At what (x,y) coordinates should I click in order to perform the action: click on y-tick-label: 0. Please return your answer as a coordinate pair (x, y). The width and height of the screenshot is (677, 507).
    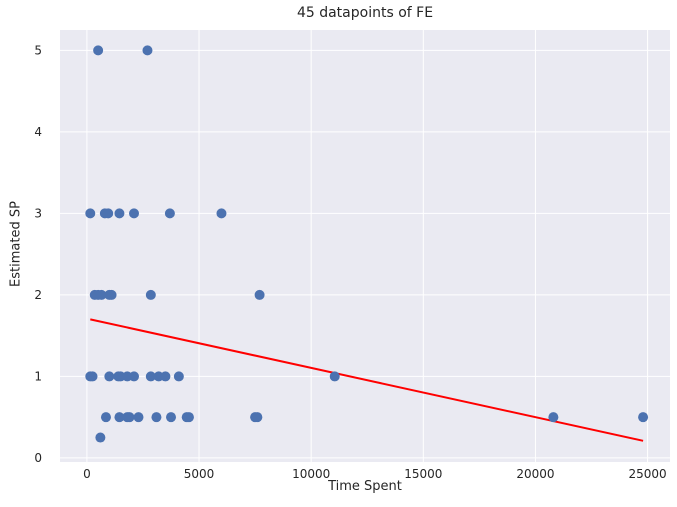
    Looking at the image, I should click on (38, 458).